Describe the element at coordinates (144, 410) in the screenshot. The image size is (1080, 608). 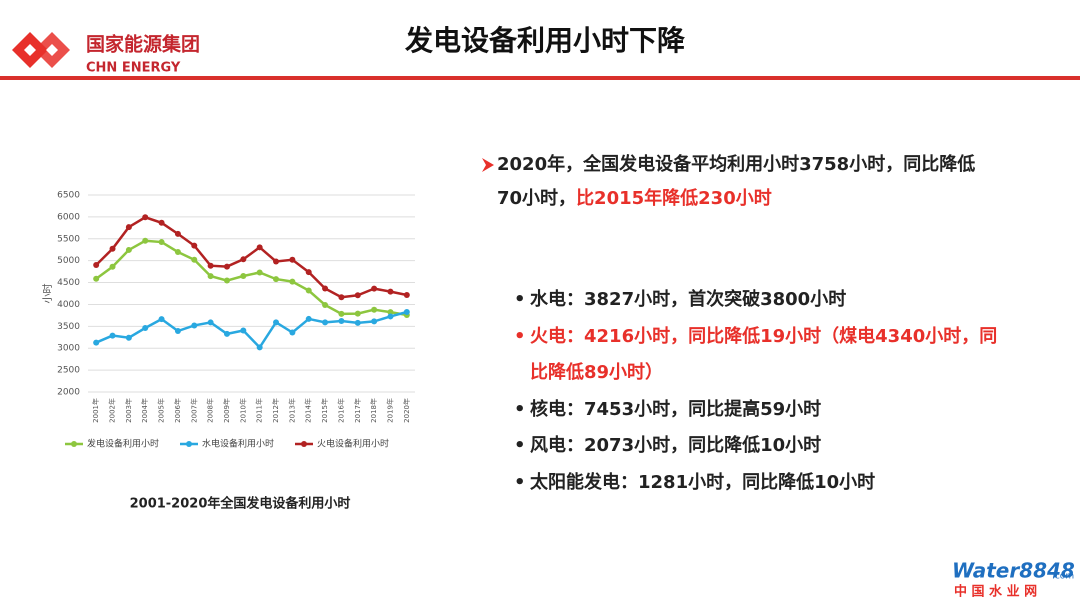
I see `x-tick-label: 2004年` at that location.